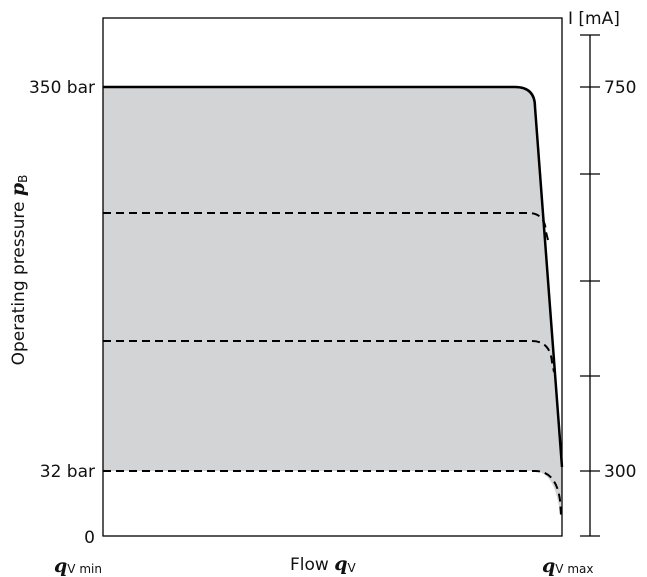 This screenshot has height=577, width=647. What do you see at coordinates (89, 538) in the screenshot?
I see `left-tick-label: 0` at bounding box center [89, 538].